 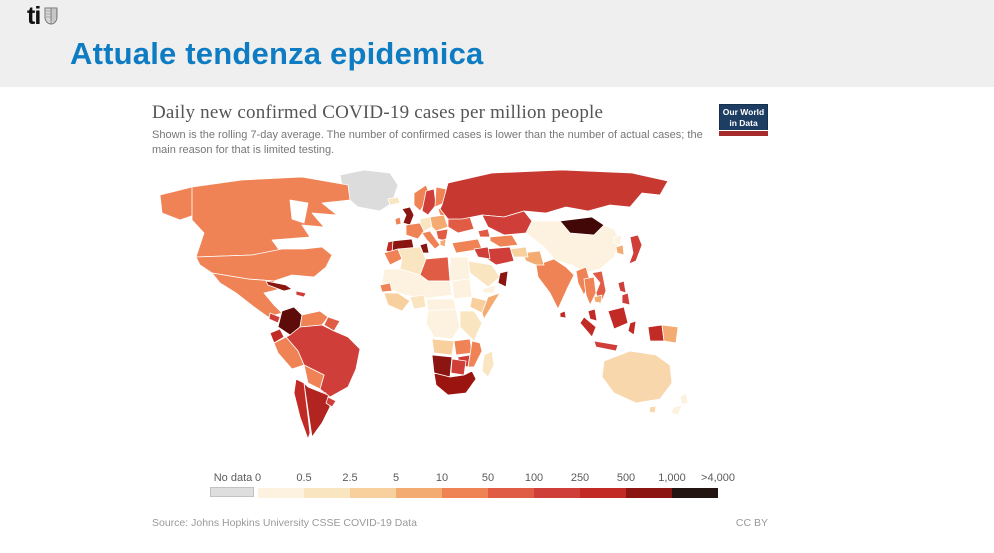 I want to click on map-region-png, so click(x=670, y=334).